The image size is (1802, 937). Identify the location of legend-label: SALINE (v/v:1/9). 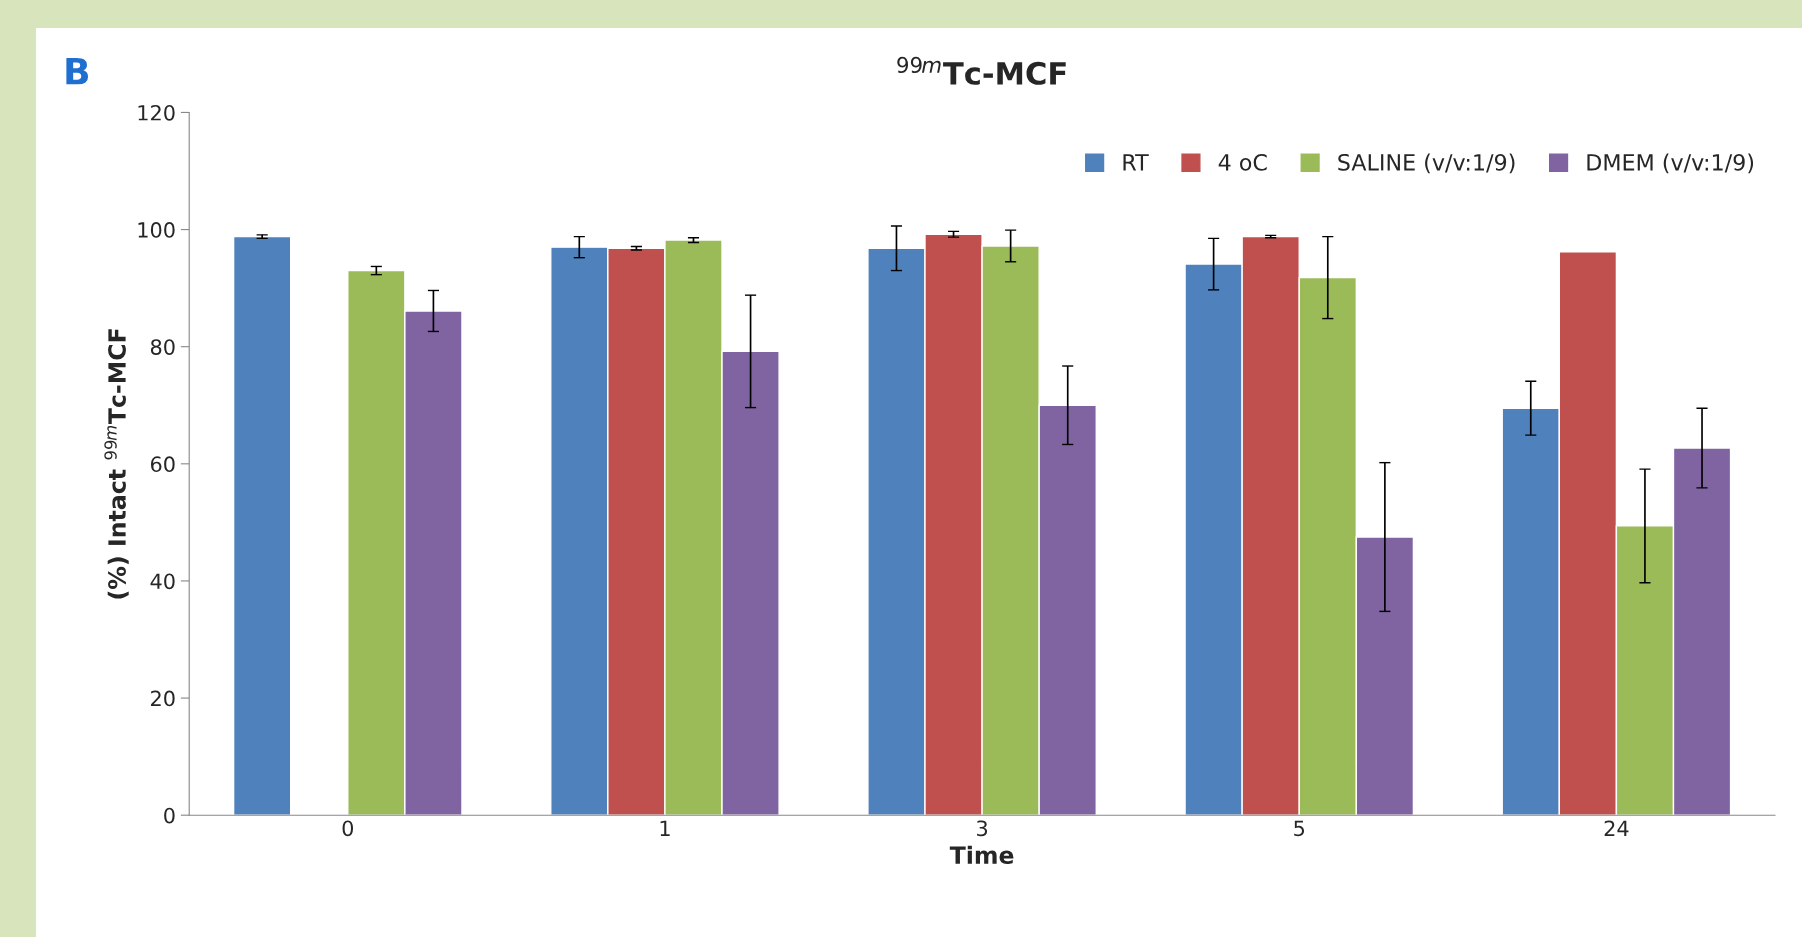
(1426, 163).